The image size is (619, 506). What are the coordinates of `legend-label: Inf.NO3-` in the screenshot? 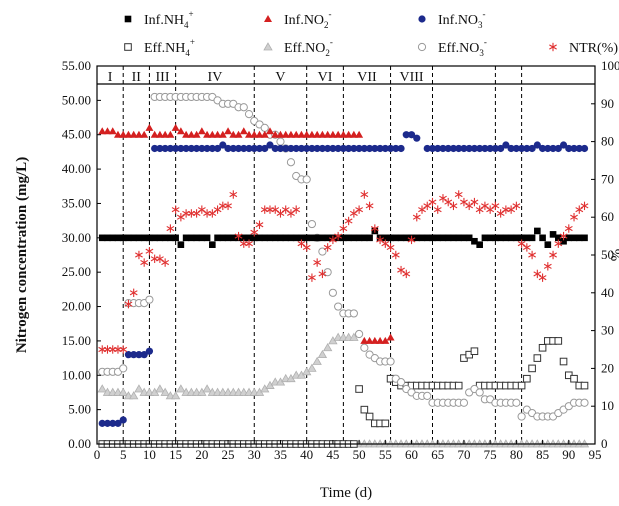 It's located at (462, 19).